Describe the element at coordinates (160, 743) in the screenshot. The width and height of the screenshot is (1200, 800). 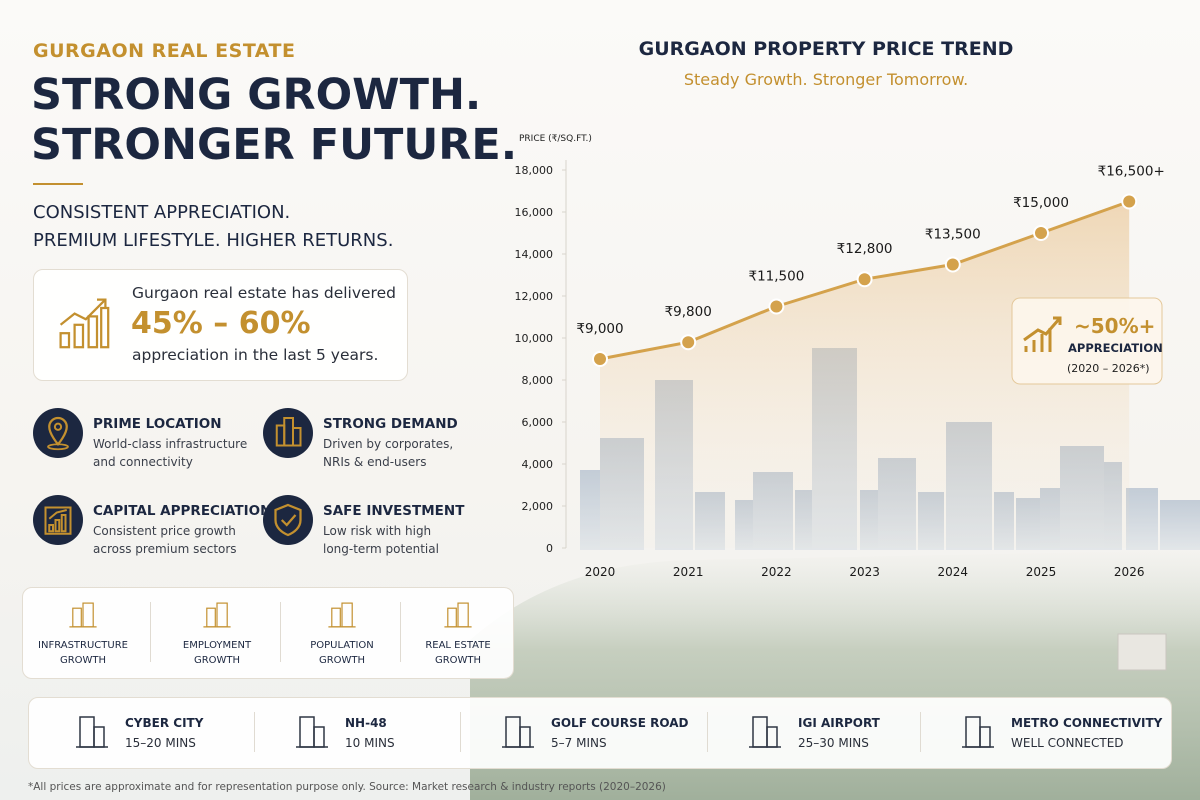
I see `connectivity-time: 15–20 MINS` at that location.